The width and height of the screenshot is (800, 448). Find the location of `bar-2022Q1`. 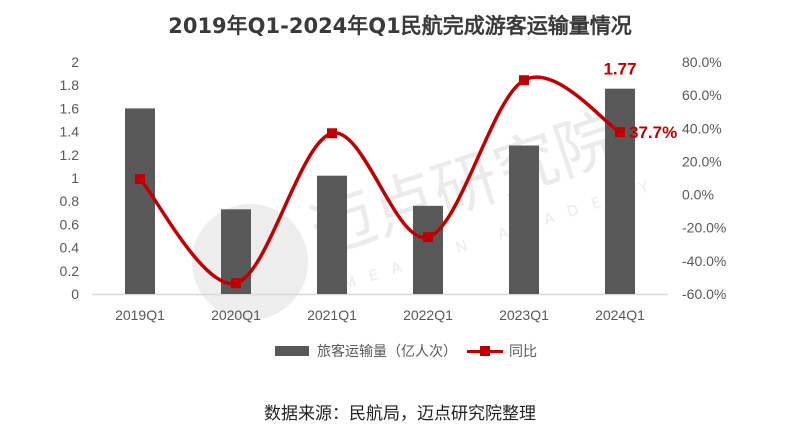

bar-2022Q1 is located at coordinates (428, 249).